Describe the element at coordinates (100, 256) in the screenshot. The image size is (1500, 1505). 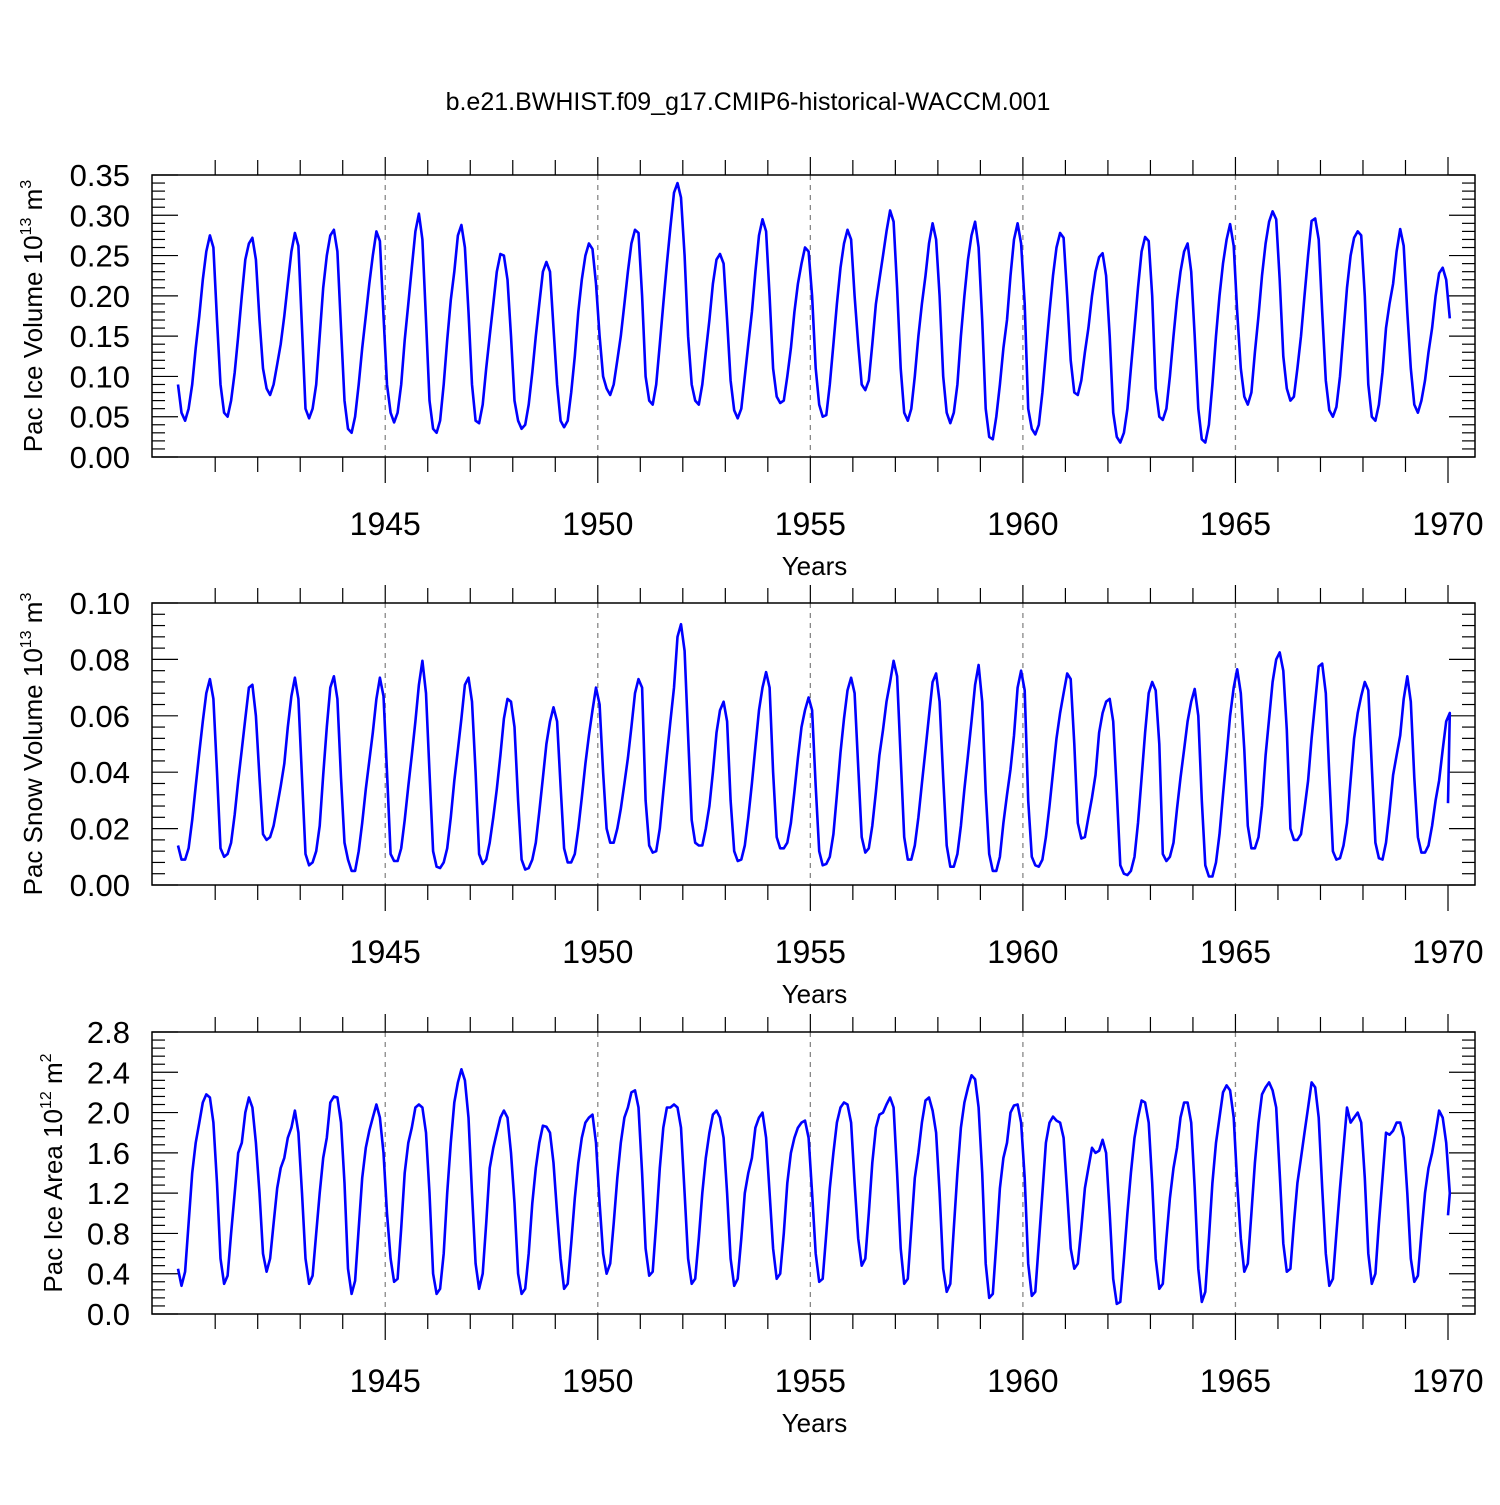
I see `y-tick-label: 0.25` at that location.